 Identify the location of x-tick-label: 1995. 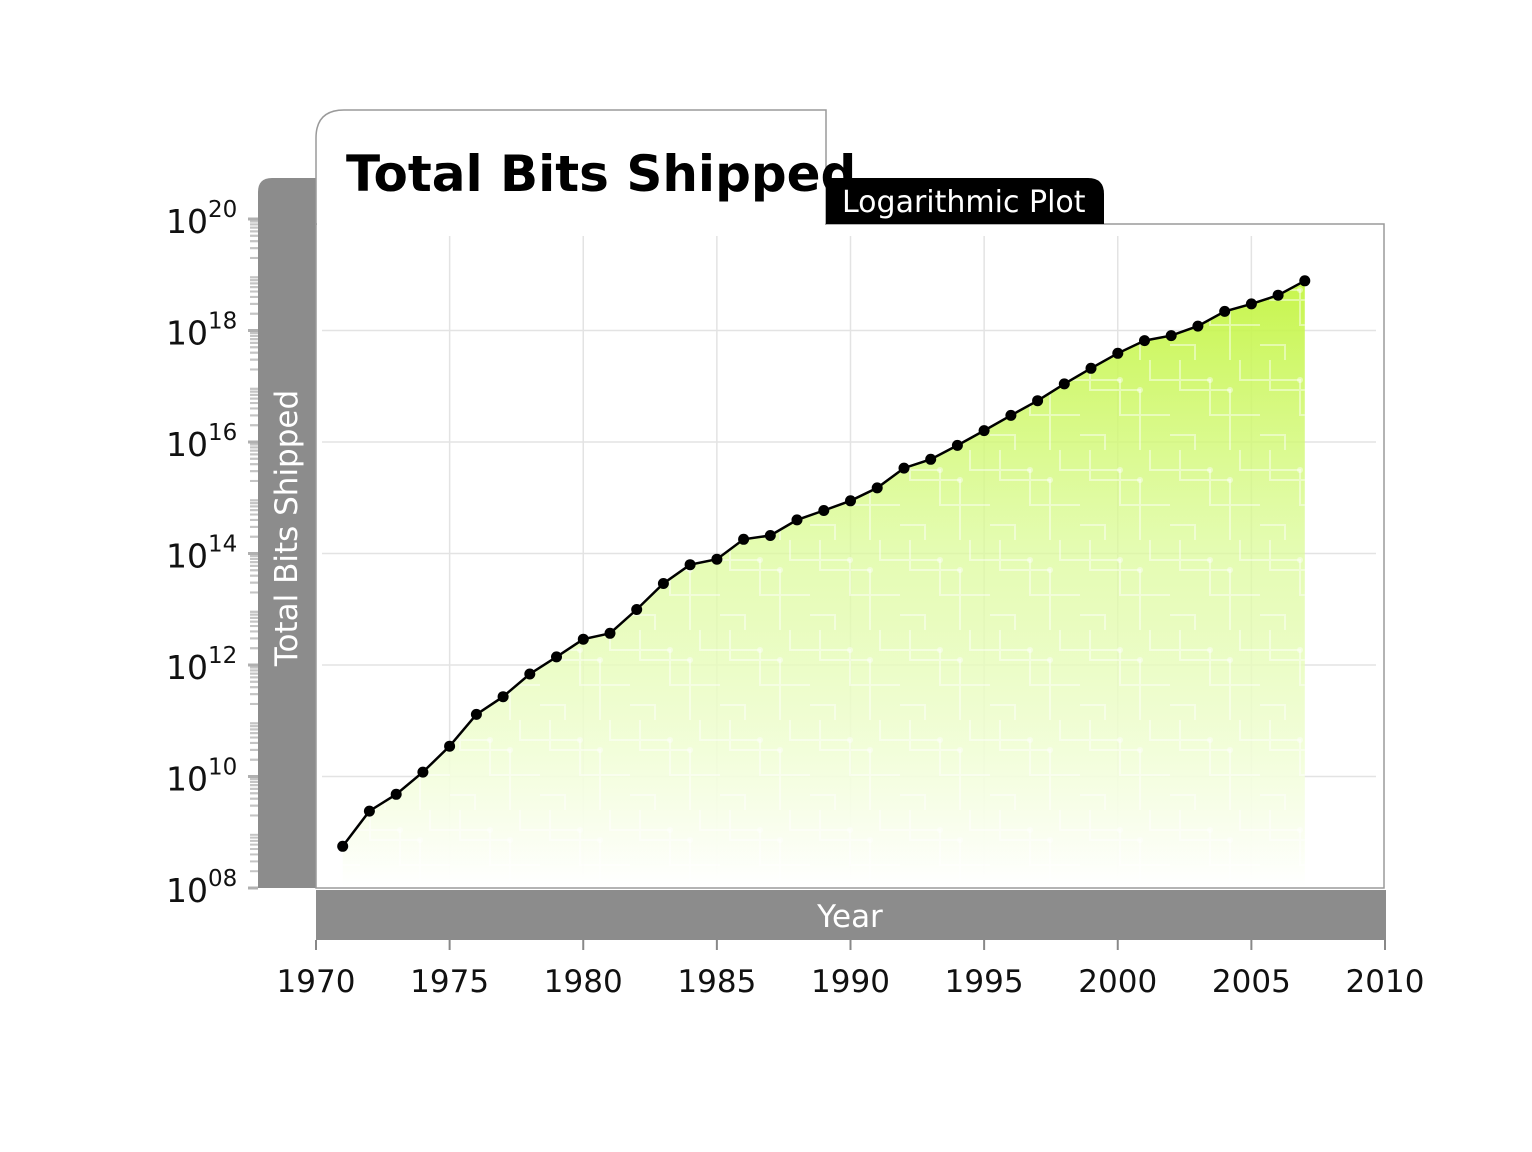
(984, 982).